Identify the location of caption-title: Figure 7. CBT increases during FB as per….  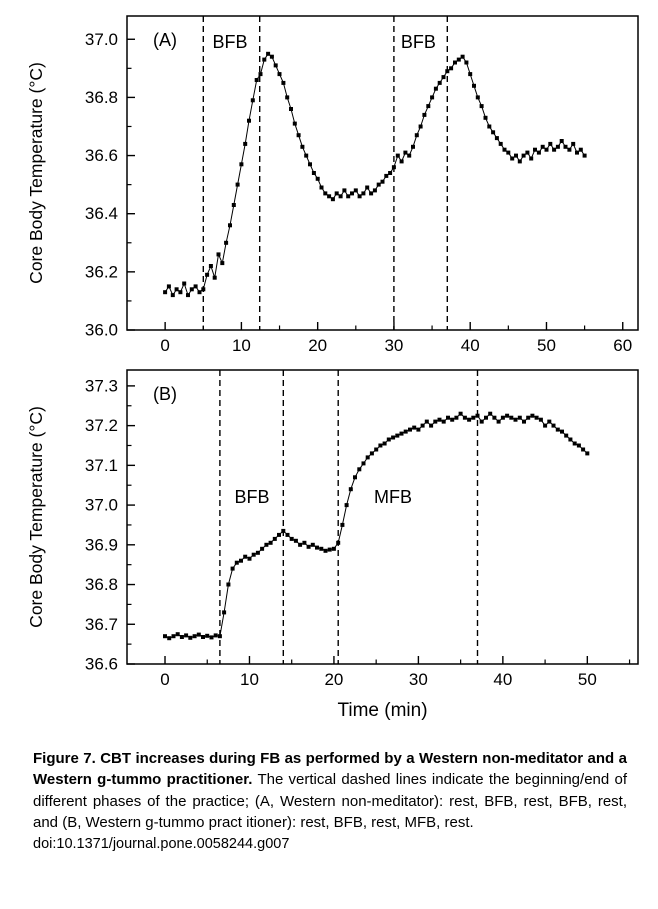
(330, 769).